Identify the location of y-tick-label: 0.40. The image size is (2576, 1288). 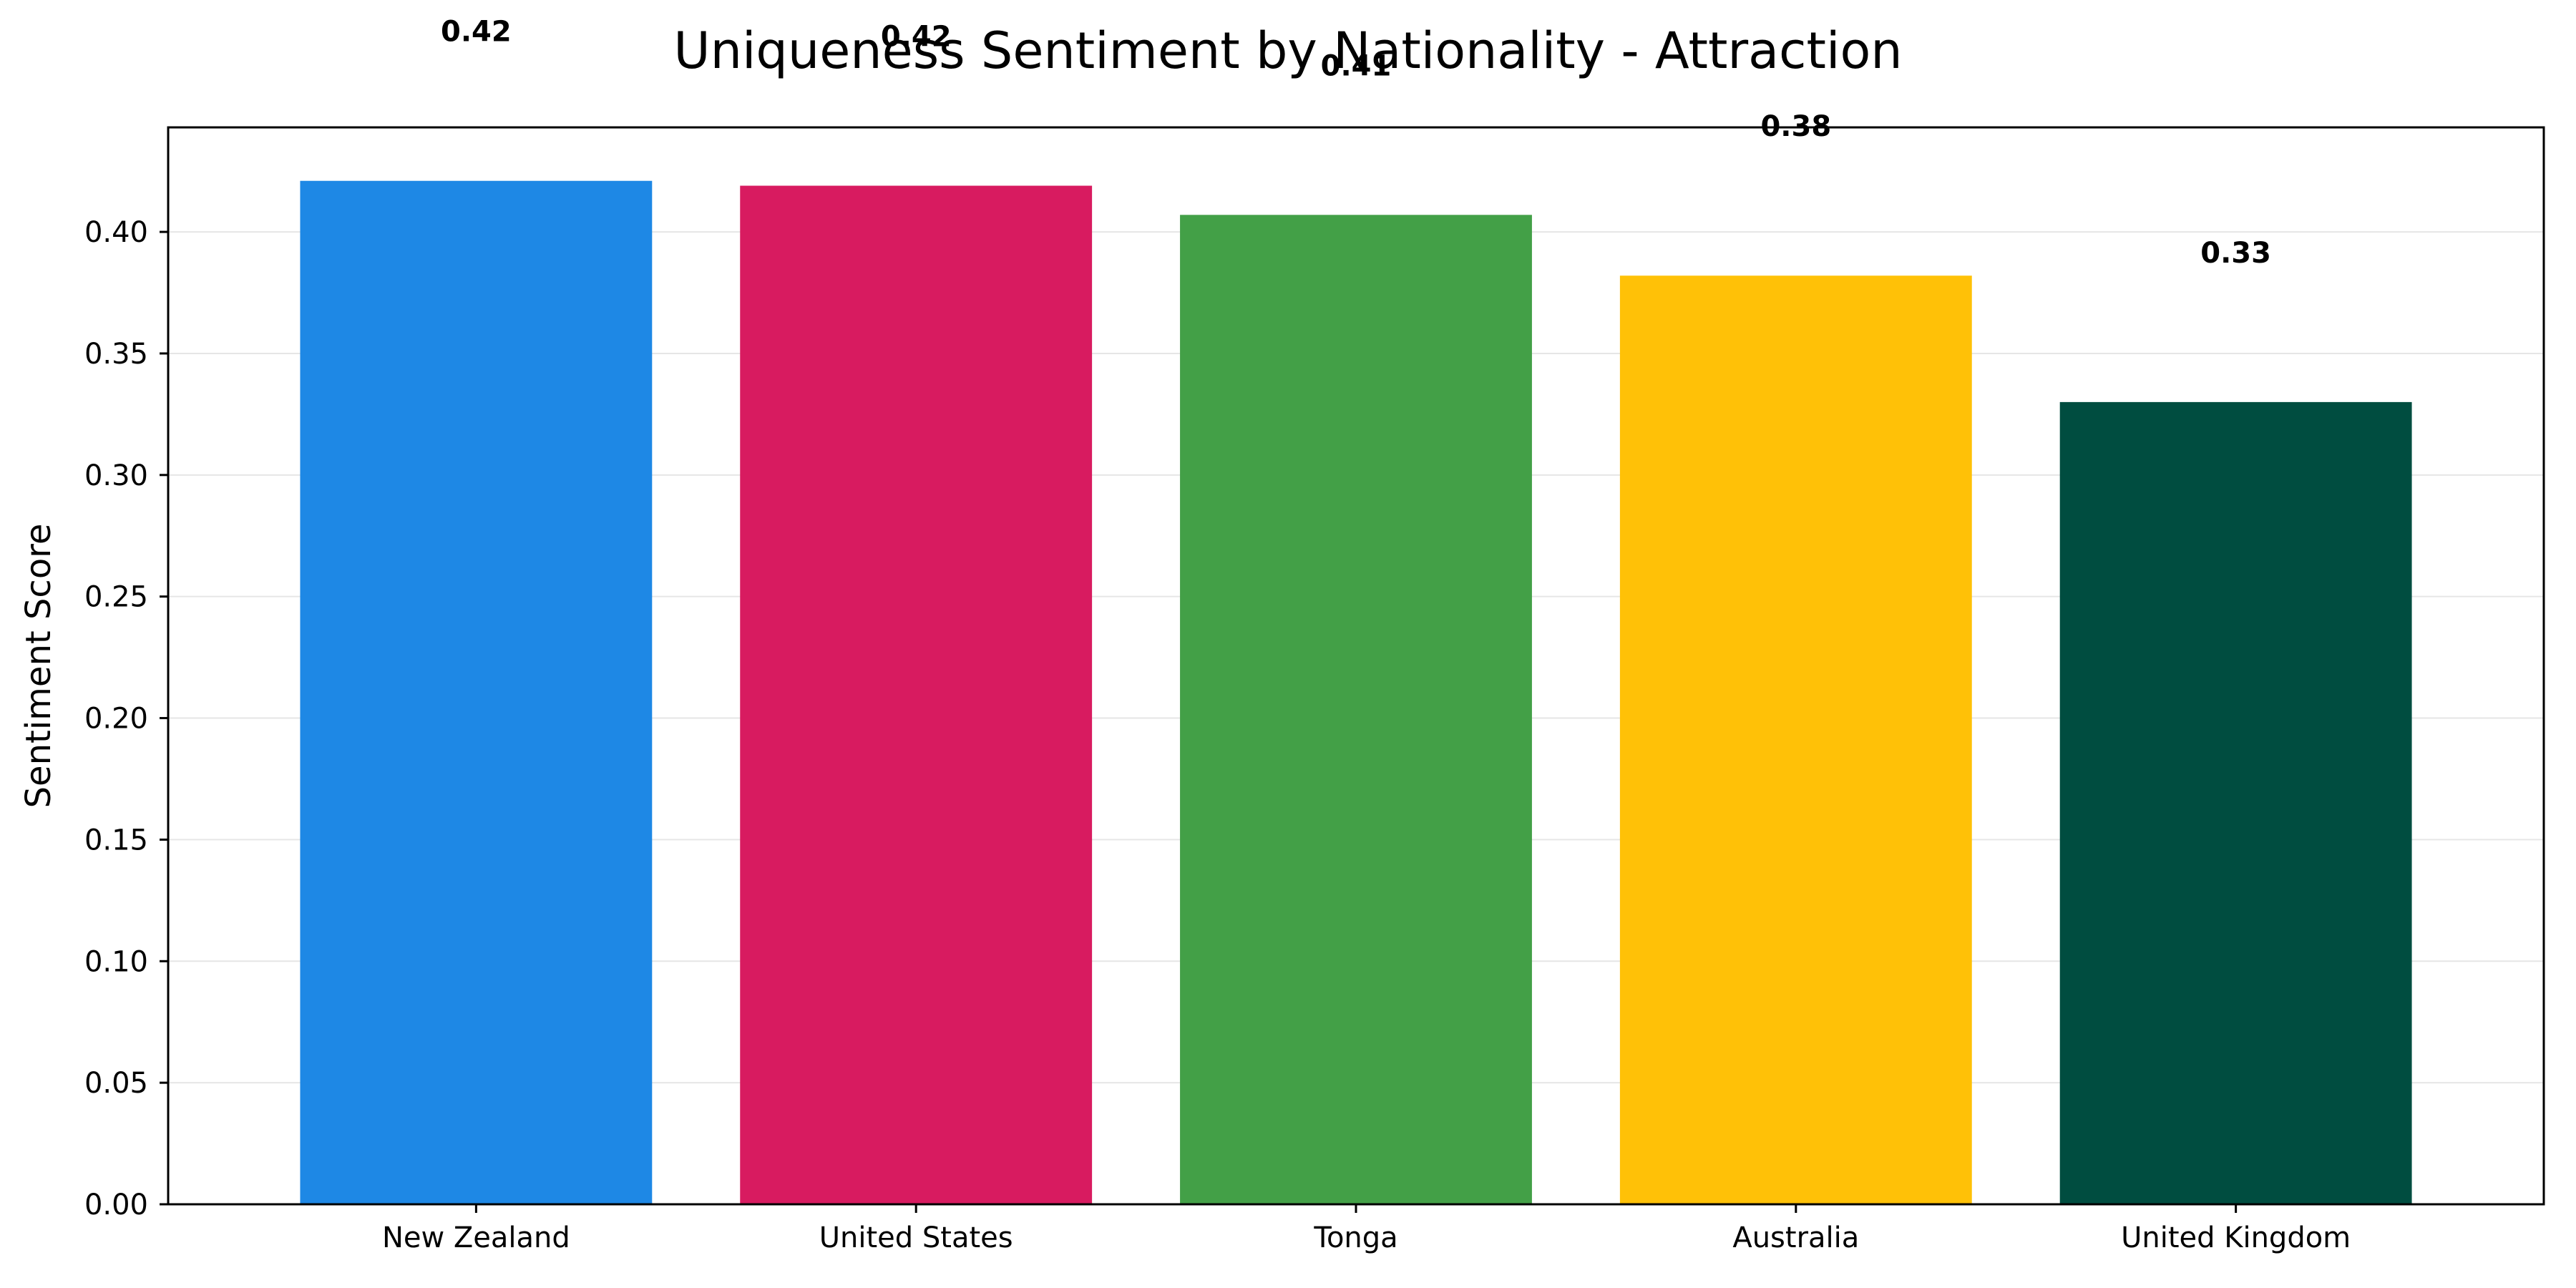
(116, 232).